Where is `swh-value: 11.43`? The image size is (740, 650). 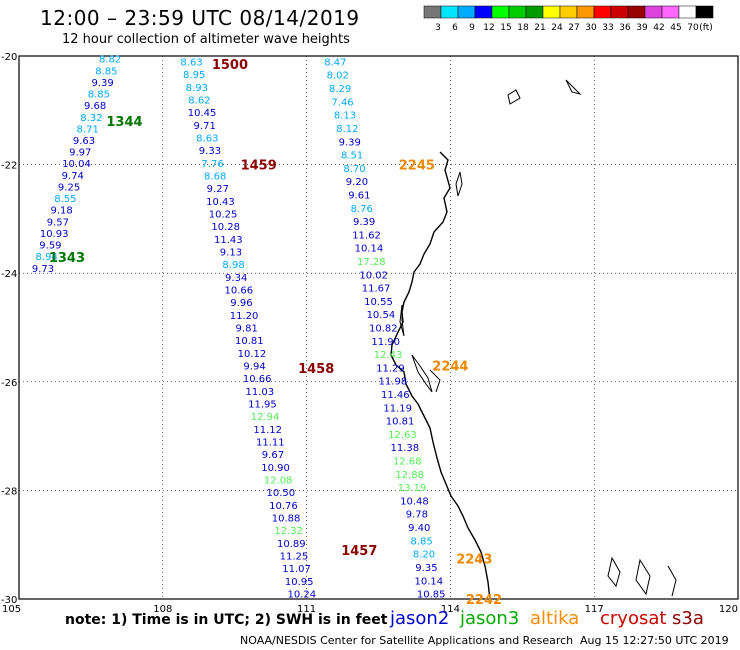 swh-value: 11.43 is located at coordinates (228, 240).